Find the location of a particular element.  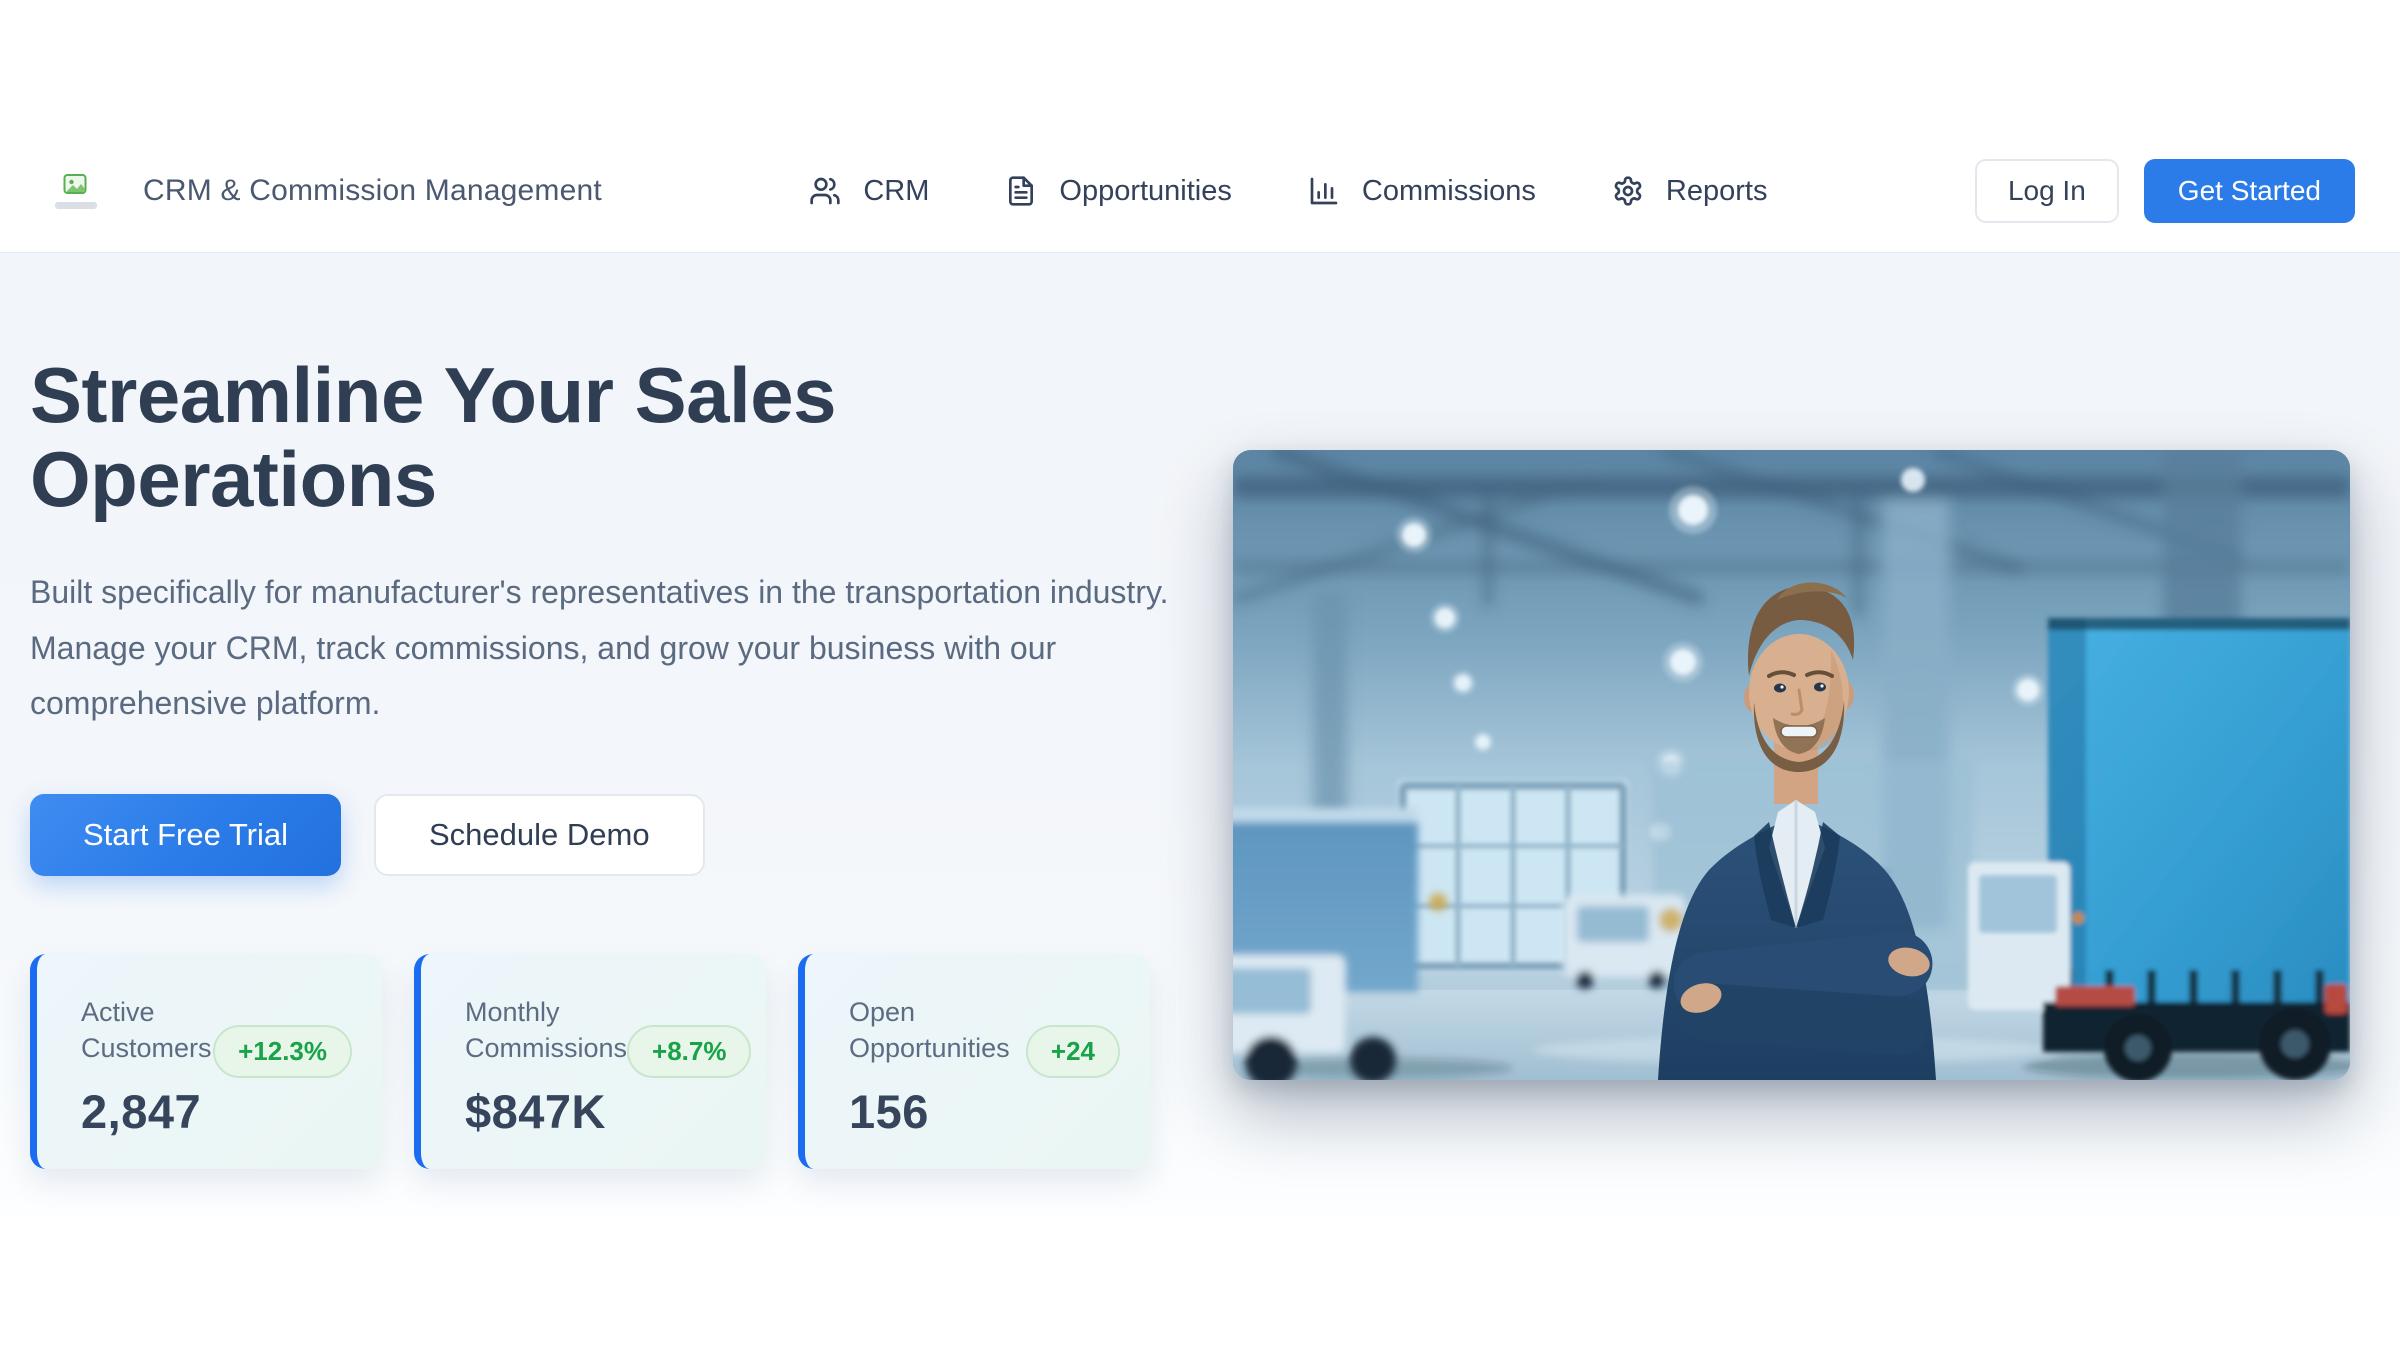

stat-label: Monthly Commissions is located at coordinates (546, 1029).